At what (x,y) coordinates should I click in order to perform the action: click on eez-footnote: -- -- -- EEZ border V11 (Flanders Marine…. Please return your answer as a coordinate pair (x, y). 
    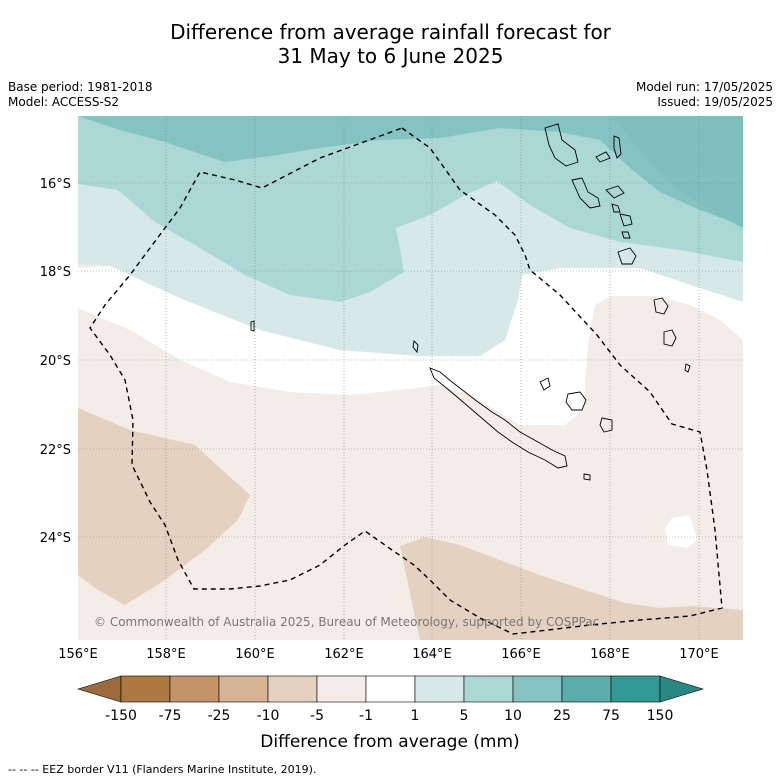
    Looking at the image, I should click on (162, 769).